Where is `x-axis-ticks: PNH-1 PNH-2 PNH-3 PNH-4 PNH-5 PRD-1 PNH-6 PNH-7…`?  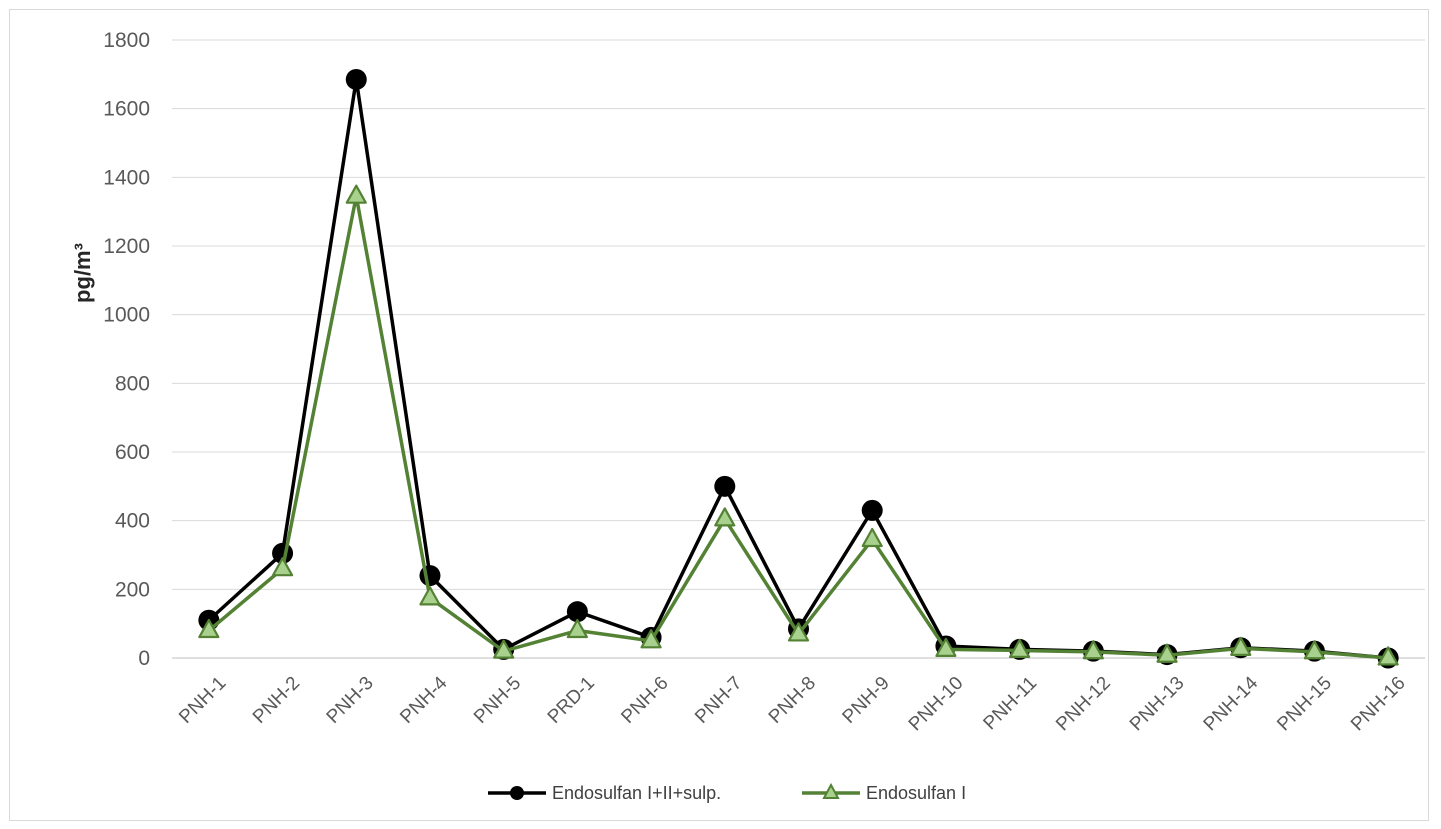 x-axis-ticks: PNH-1 PNH-2 PNH-3 PNH-4 PNH-5 PRD-1 PNH-6 PNH-7… is located at coordinates (792, 703).